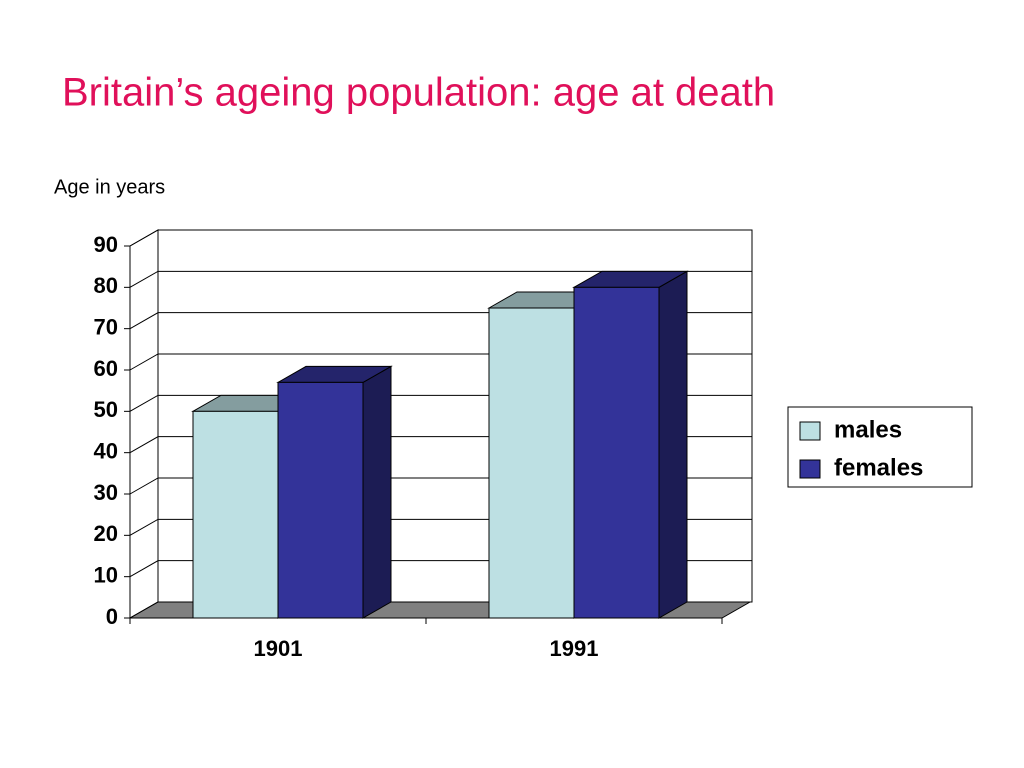  What do you see at coordinates (878, 467) in the screenshot?
I see `legend-label: females` at bounding box center [878, 467].